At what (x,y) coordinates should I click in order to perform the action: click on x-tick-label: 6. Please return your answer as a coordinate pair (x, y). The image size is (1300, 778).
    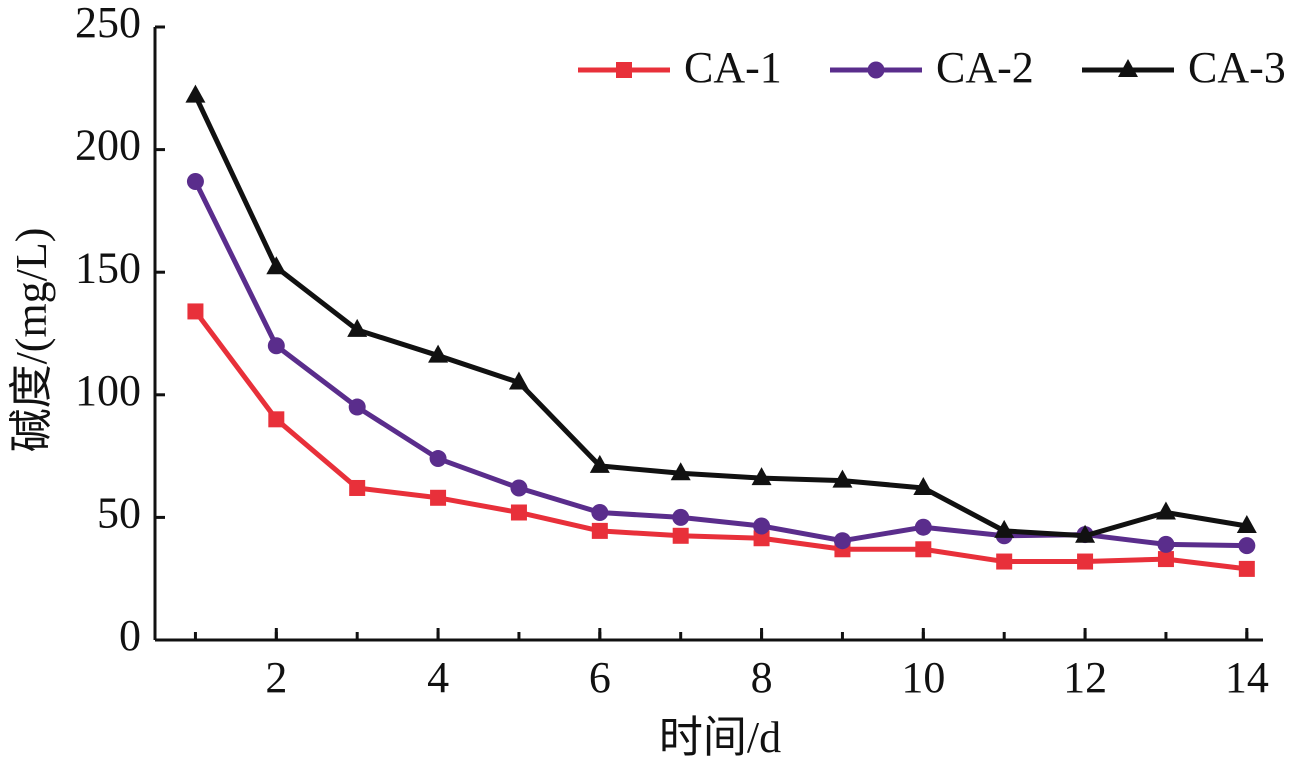
    Looking at the image, I should click on (600, 677).